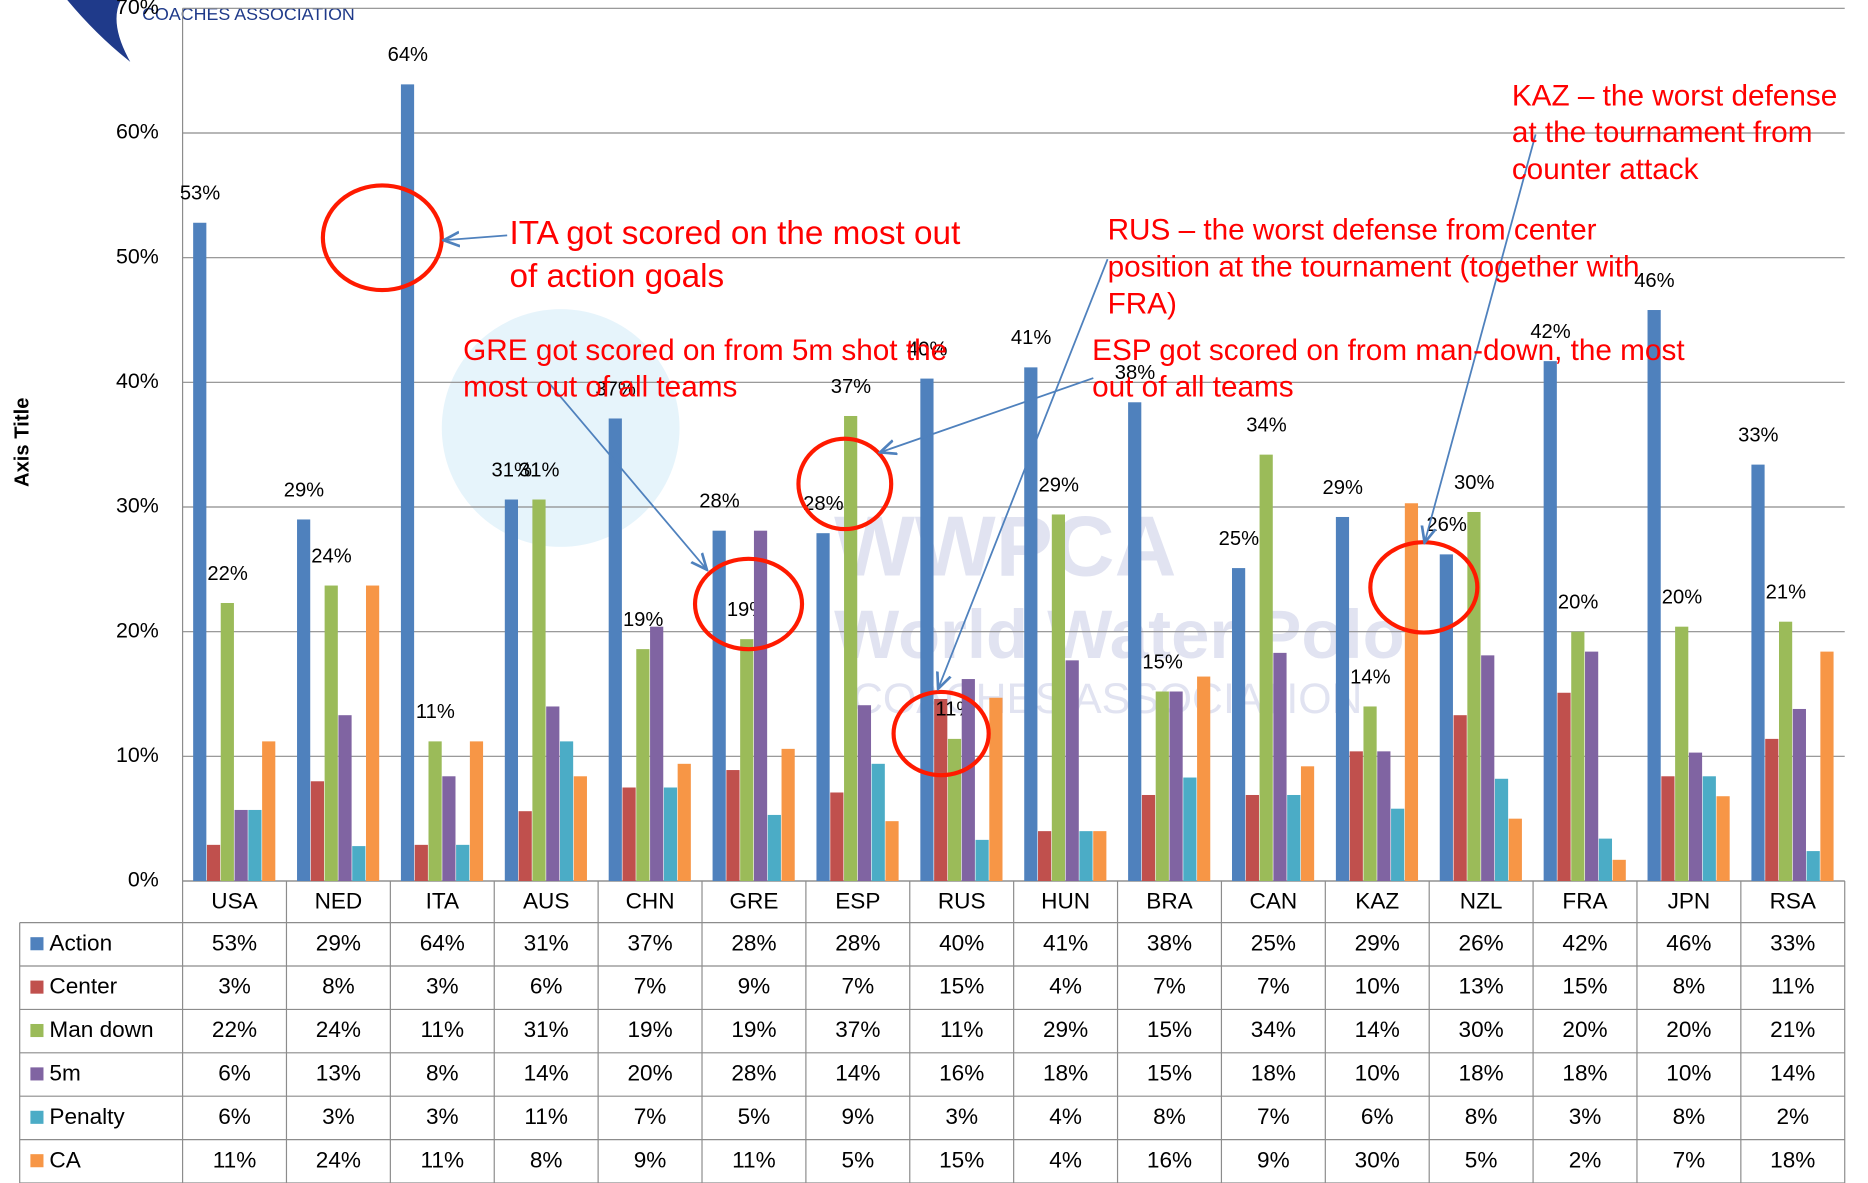 The height and width of the screenshot is (1183, 1868). Describe the element at coordinates (1584, 986) in the screenshot. I see `table-cell: 15%` at that location.